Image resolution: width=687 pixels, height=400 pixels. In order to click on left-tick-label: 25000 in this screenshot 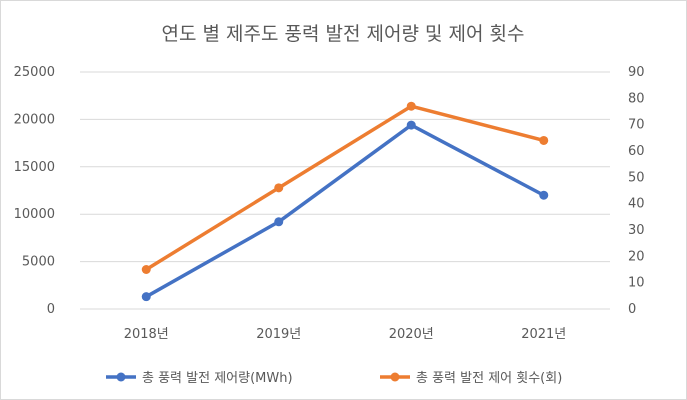, I will do `click(34, 72)`.